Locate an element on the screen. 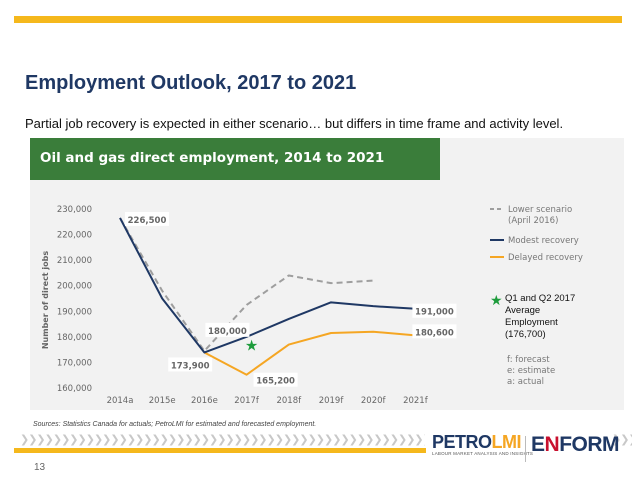  legend-label: Modest recovery is located at coordinates (543, 241).